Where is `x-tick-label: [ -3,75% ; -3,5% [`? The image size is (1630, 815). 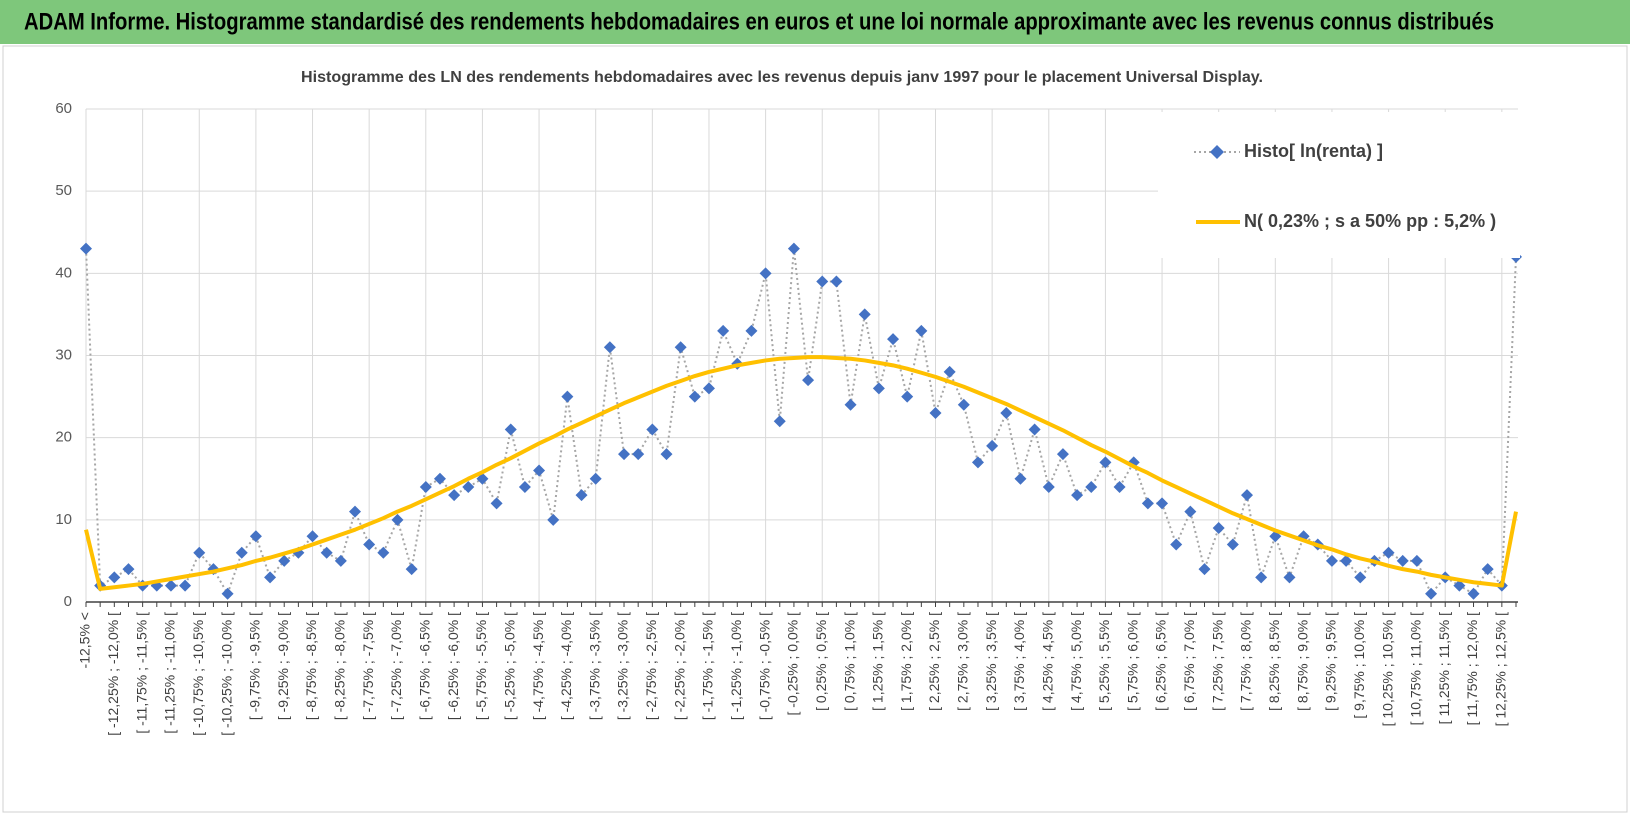 x-tick-label: [ -3,75% ; -3,5% [ is located at coordinates (594, 666).